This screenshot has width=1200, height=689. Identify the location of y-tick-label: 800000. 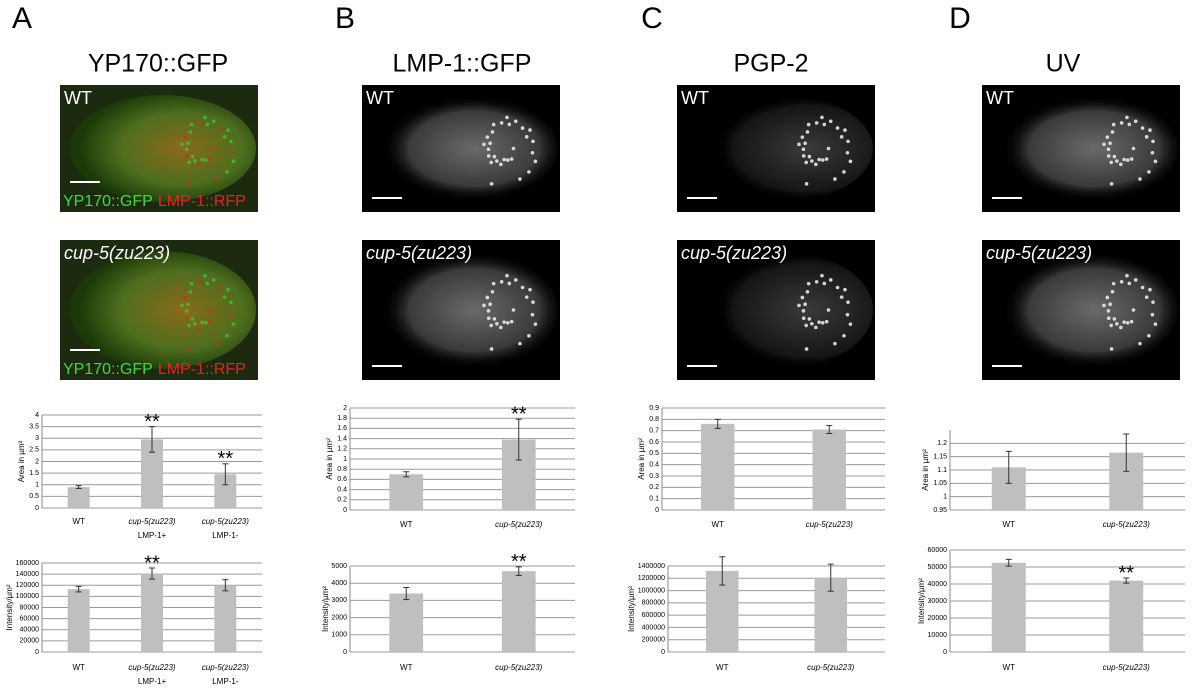
(653, 603).